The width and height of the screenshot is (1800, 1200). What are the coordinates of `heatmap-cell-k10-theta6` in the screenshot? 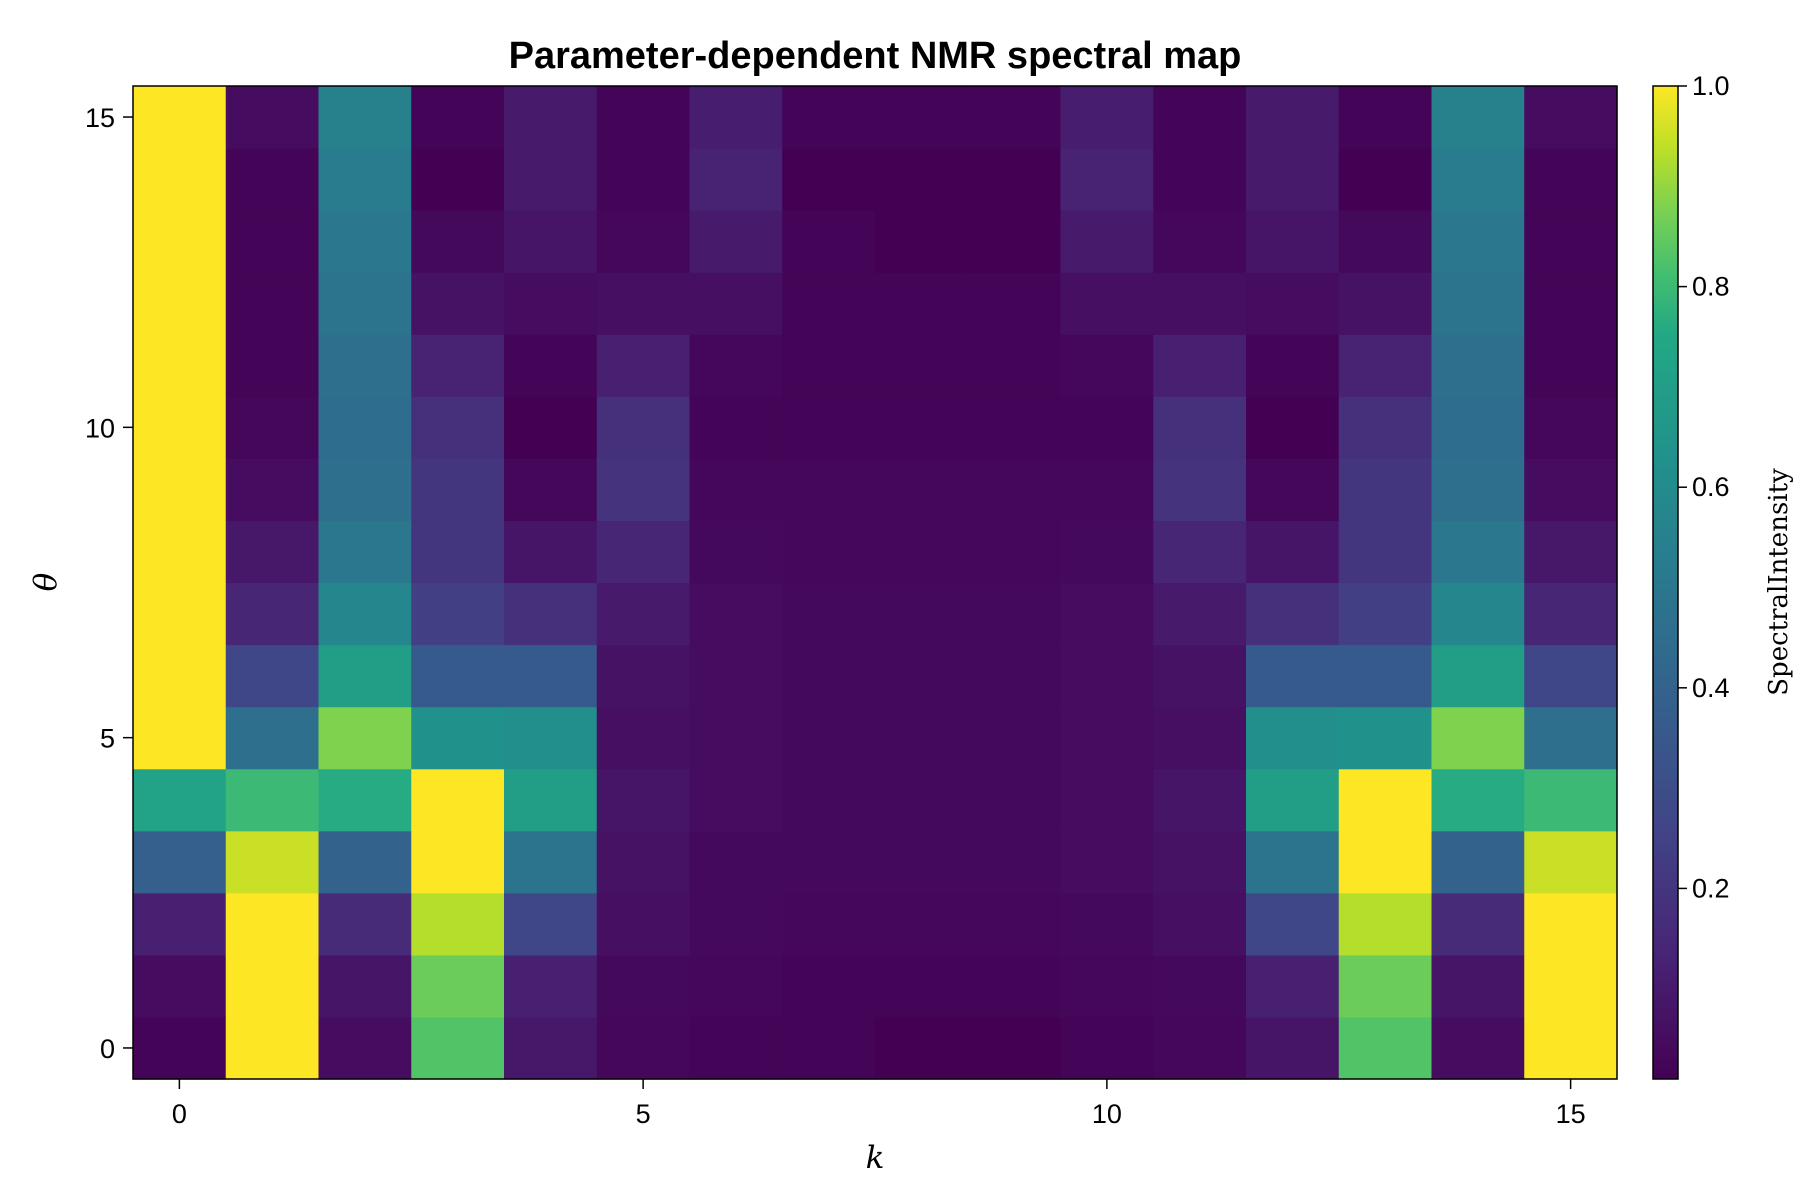 It's located at (1107, 676).